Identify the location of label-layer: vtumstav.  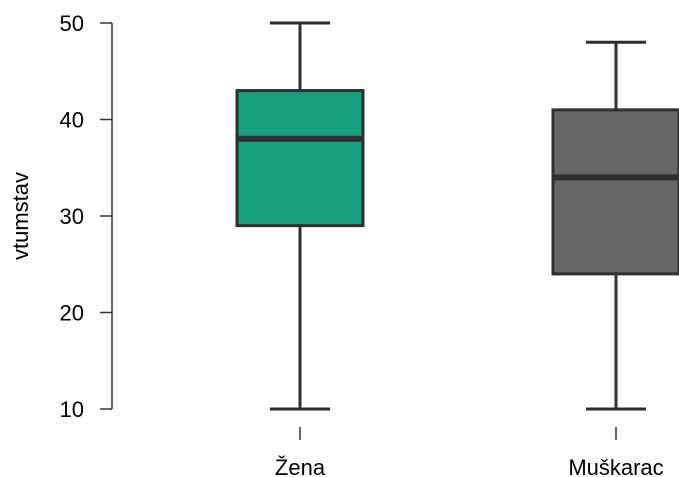
(20, 216).